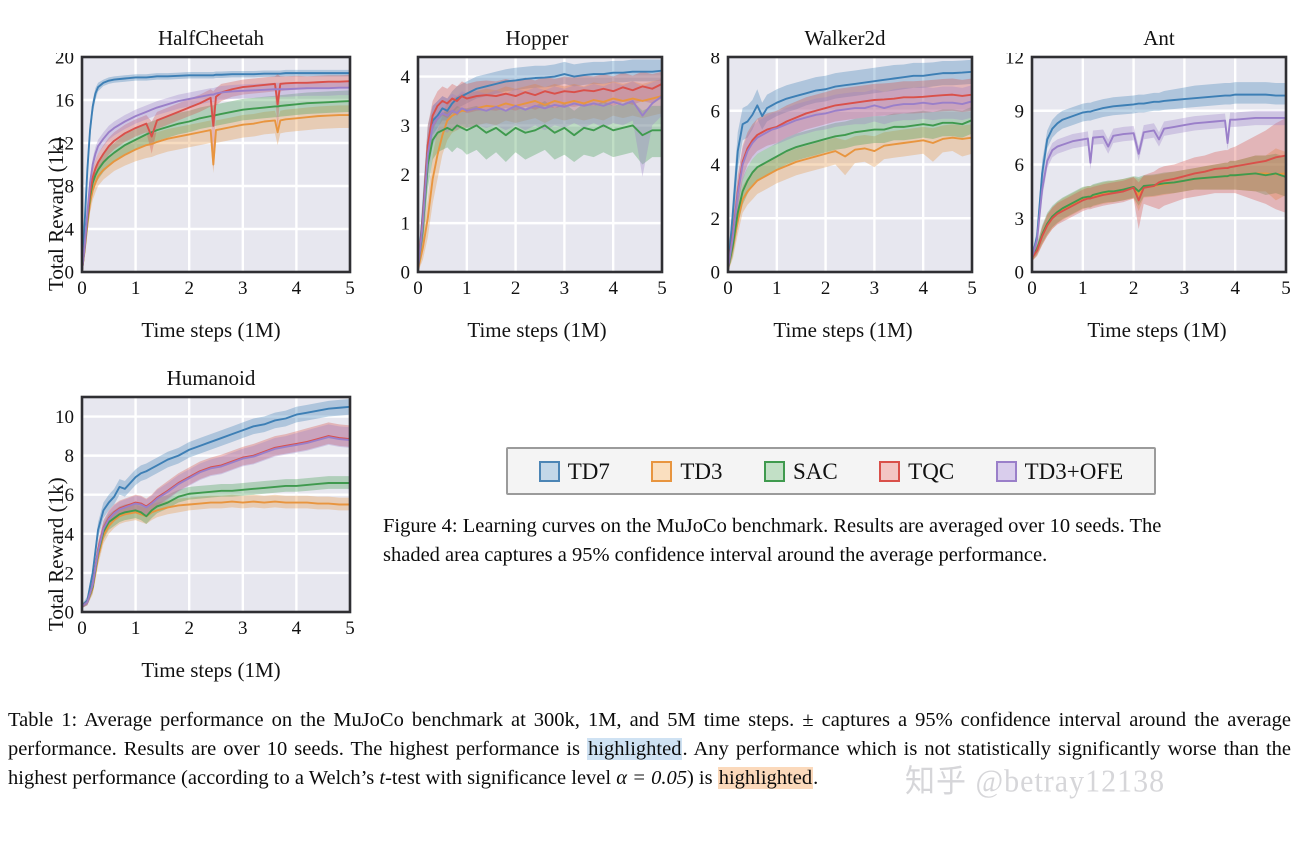  I want to click on panel-title-walker2d: Walker2d, so click(845, 38).